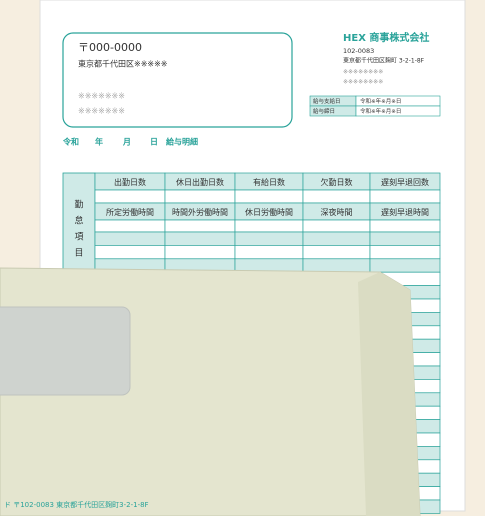  What do you see at coordinates (405, 182) in the screenshot?
I see `header-label: 遅刻早退回数` at bounding box center [405, 182].